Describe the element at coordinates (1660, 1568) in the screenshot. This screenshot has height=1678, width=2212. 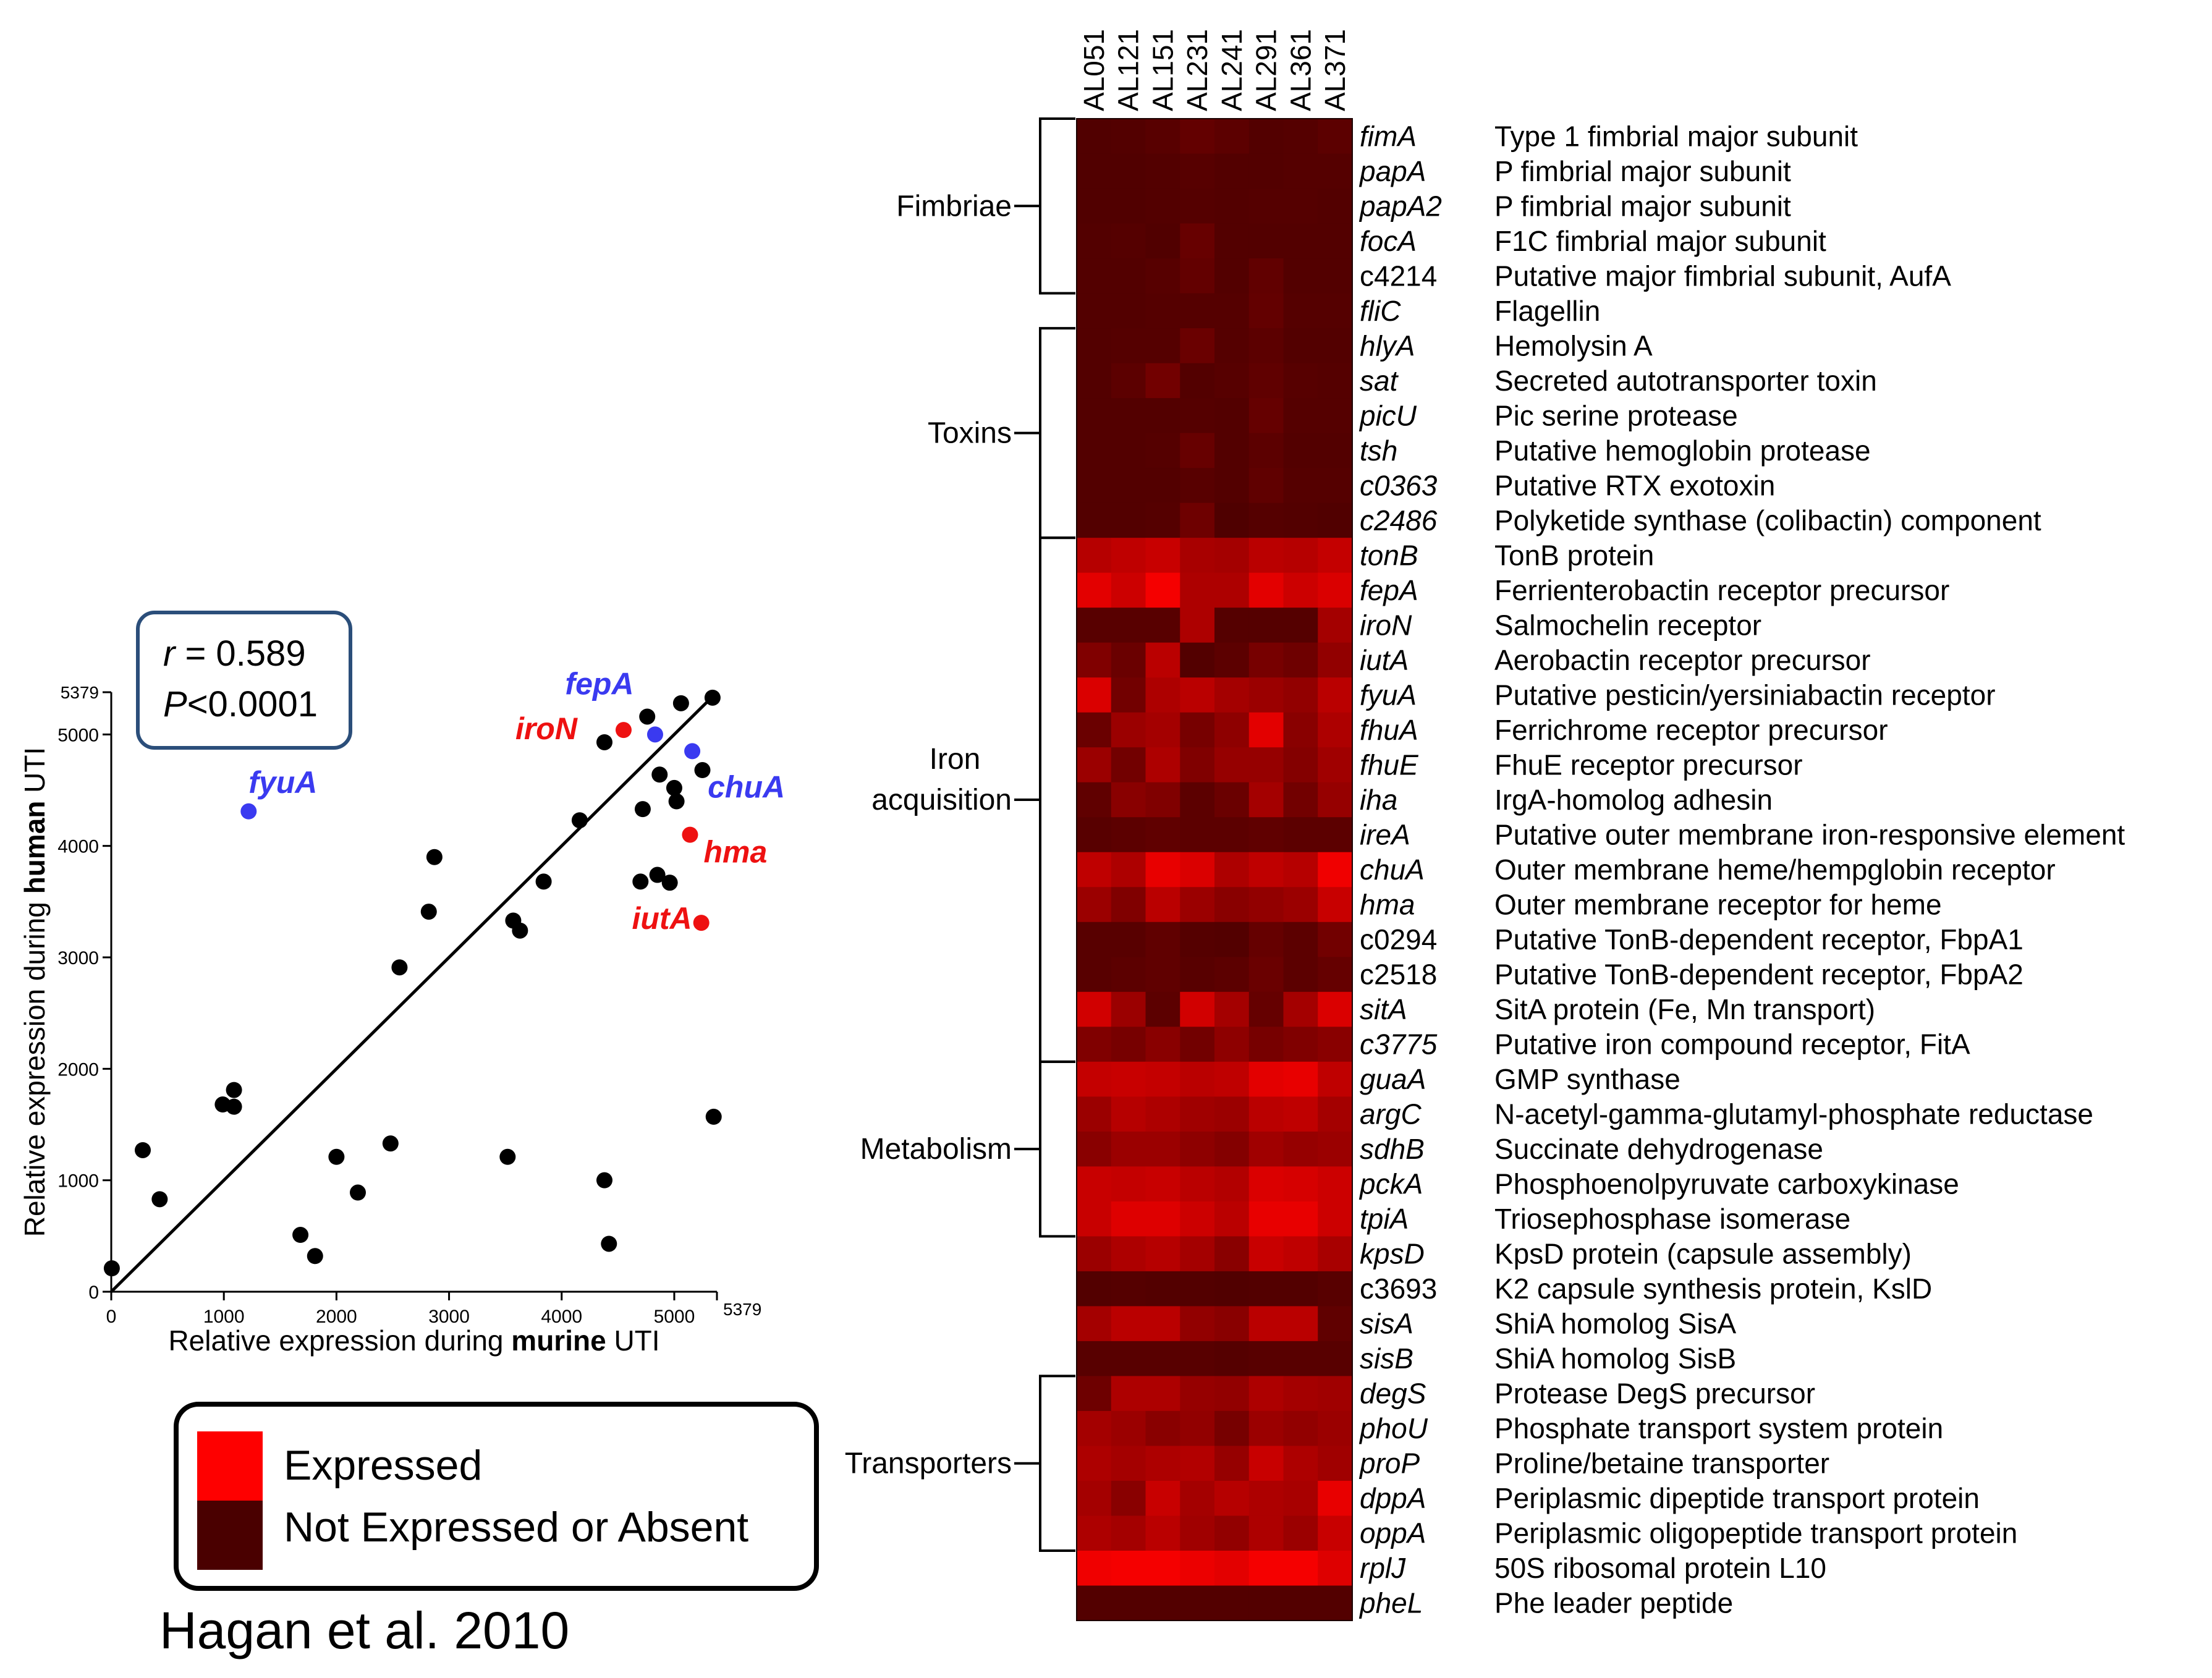
I see `heatmap-gene-description: 50S ribosomal protein L10` at that location.